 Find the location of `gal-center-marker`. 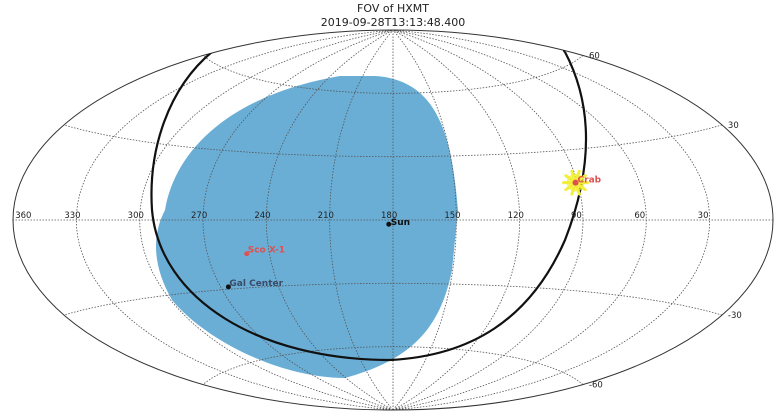

gal-center-marker is located at coordinates (228, 287).